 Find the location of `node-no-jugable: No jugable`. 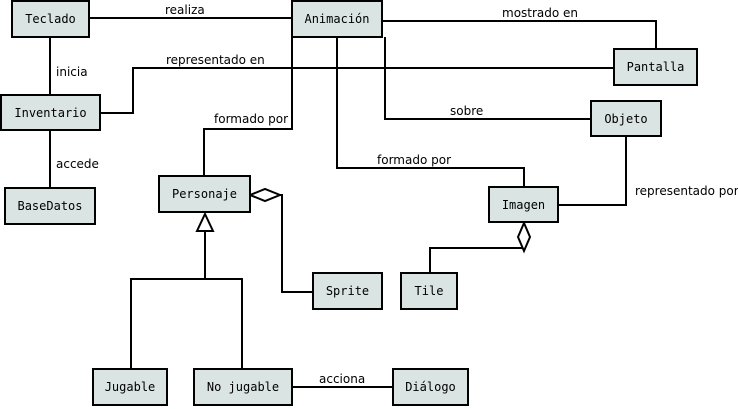

node-no-jugable: No jugable is located at coordinates (243, 387).